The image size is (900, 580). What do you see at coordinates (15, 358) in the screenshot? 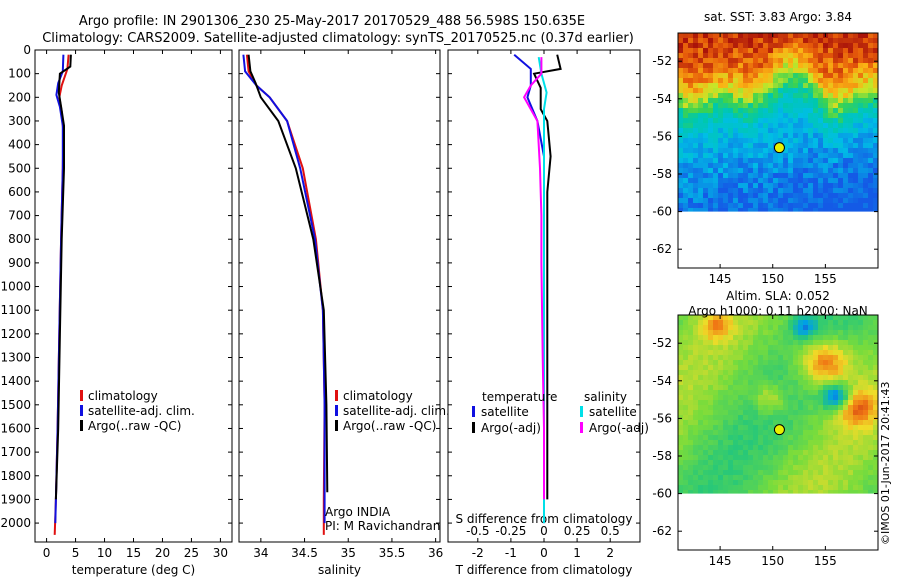
I see `depth-tick-label: 1300` at bounding box center [15, 358].